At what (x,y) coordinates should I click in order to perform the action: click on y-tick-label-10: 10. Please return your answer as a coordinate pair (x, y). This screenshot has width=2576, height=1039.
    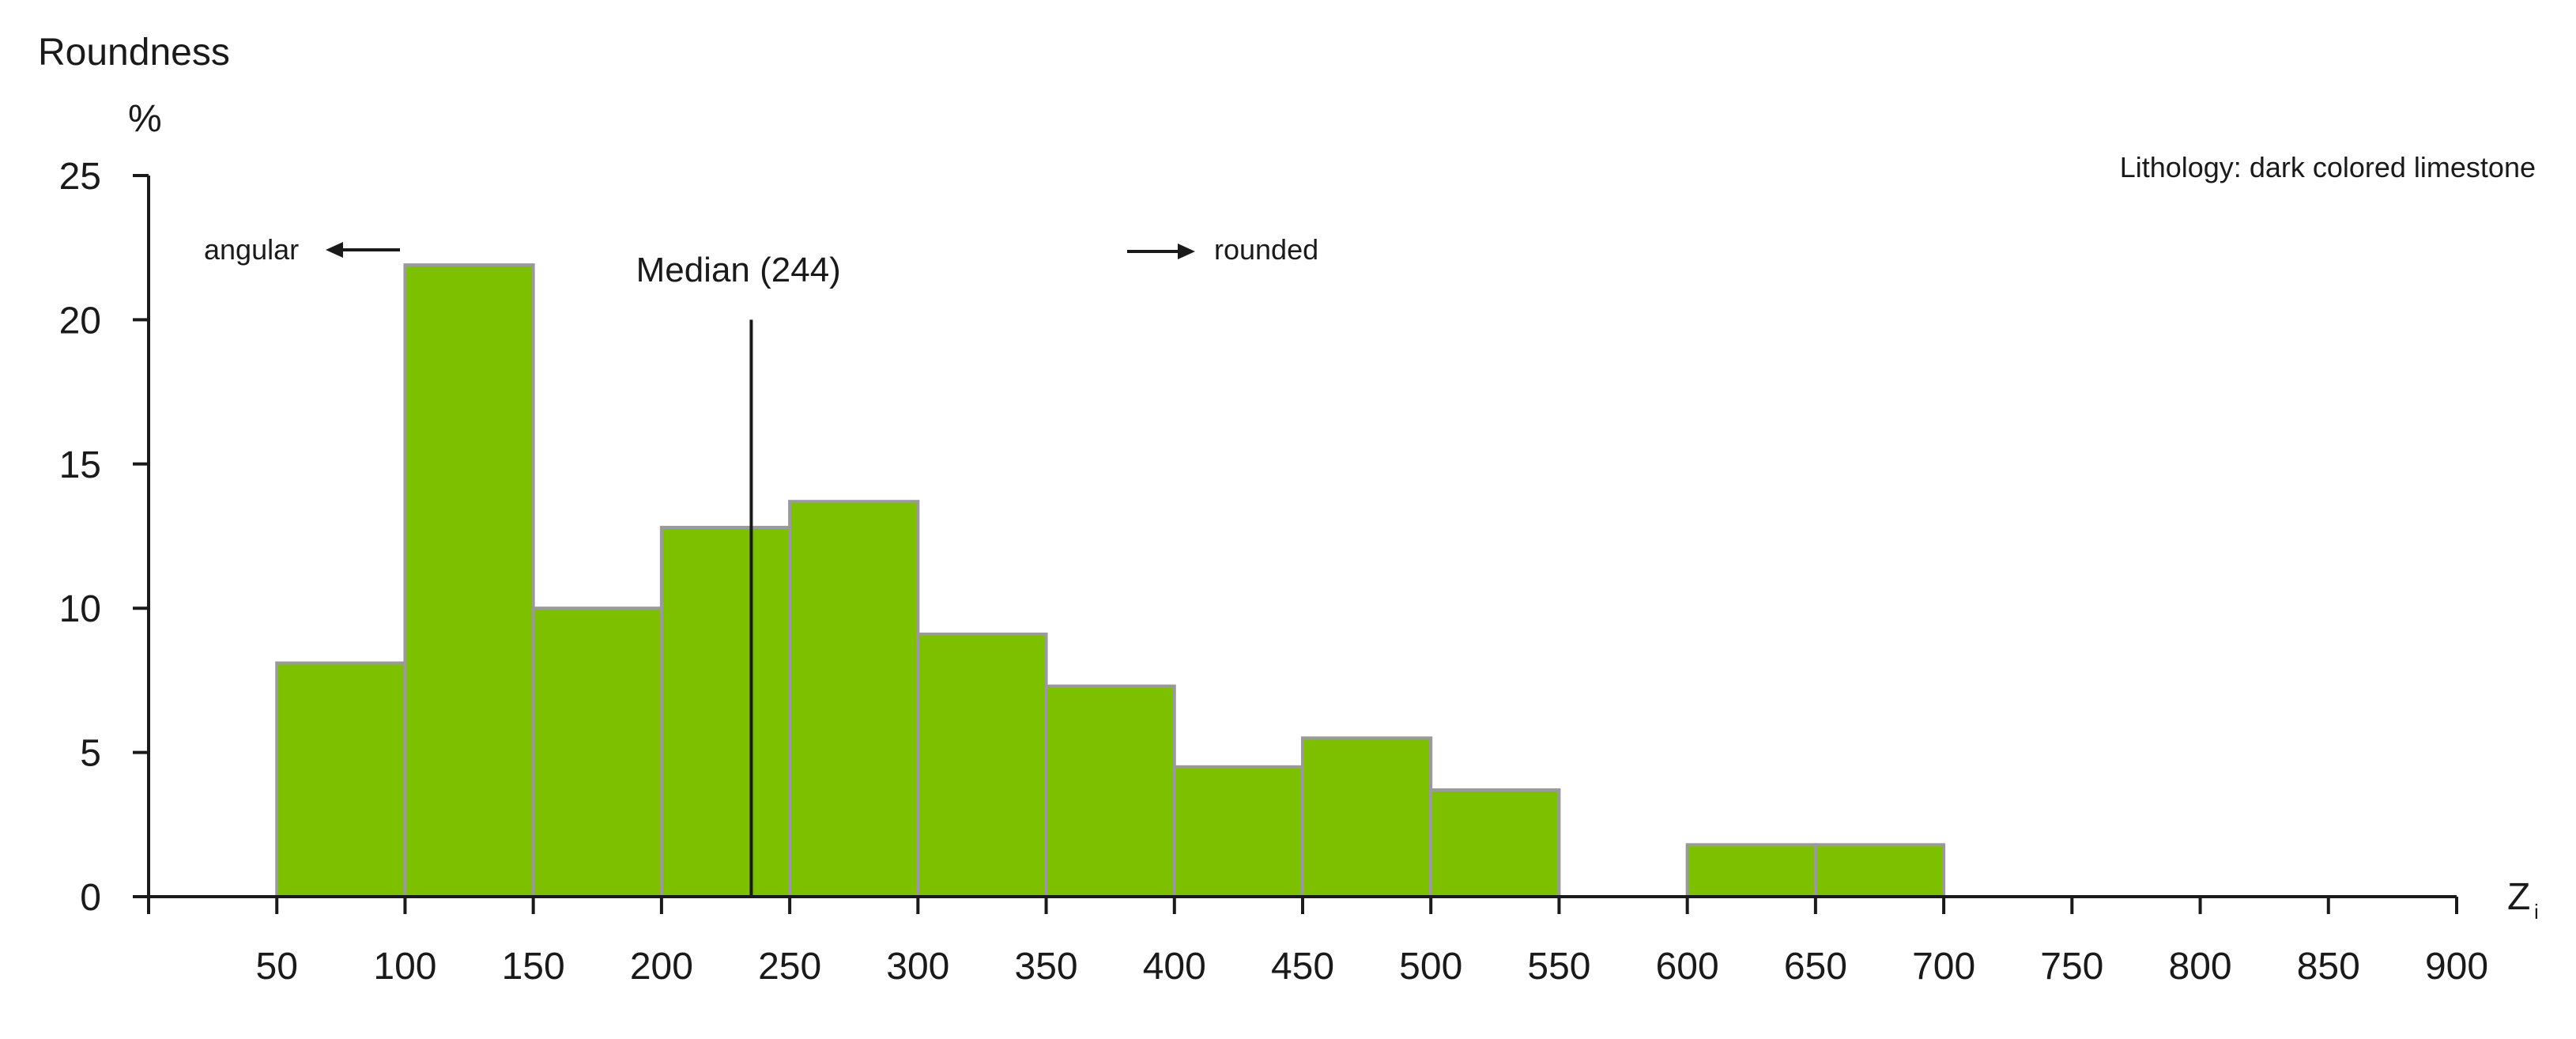
    Looking at the image, I should click on (80, 609).